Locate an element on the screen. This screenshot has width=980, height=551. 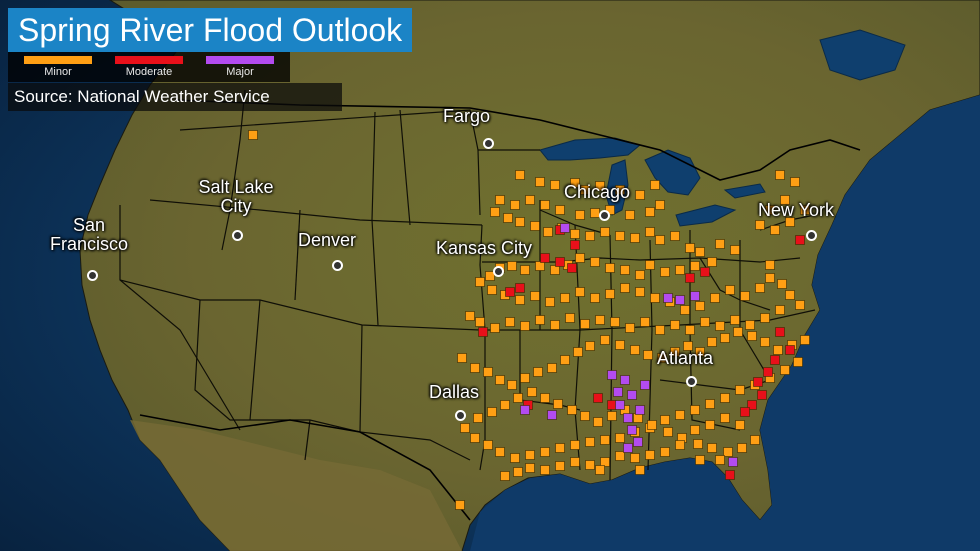
legend-swatch-minor is located at coordinates (58, 60).